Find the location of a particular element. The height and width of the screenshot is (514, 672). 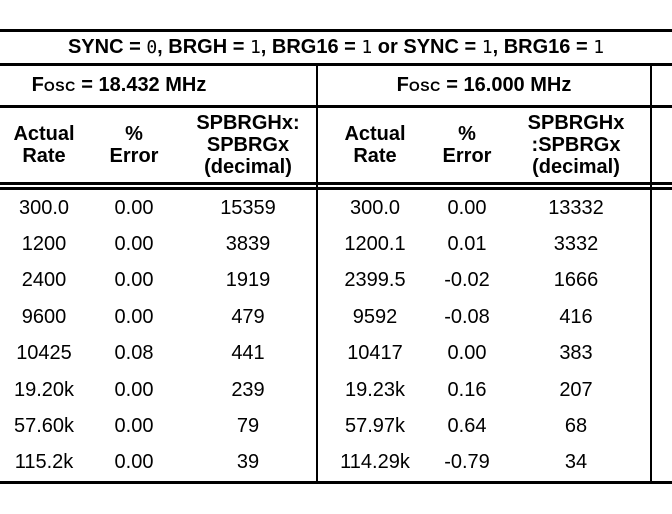

table-cell: 13332 is located at coordinates (577, 208).